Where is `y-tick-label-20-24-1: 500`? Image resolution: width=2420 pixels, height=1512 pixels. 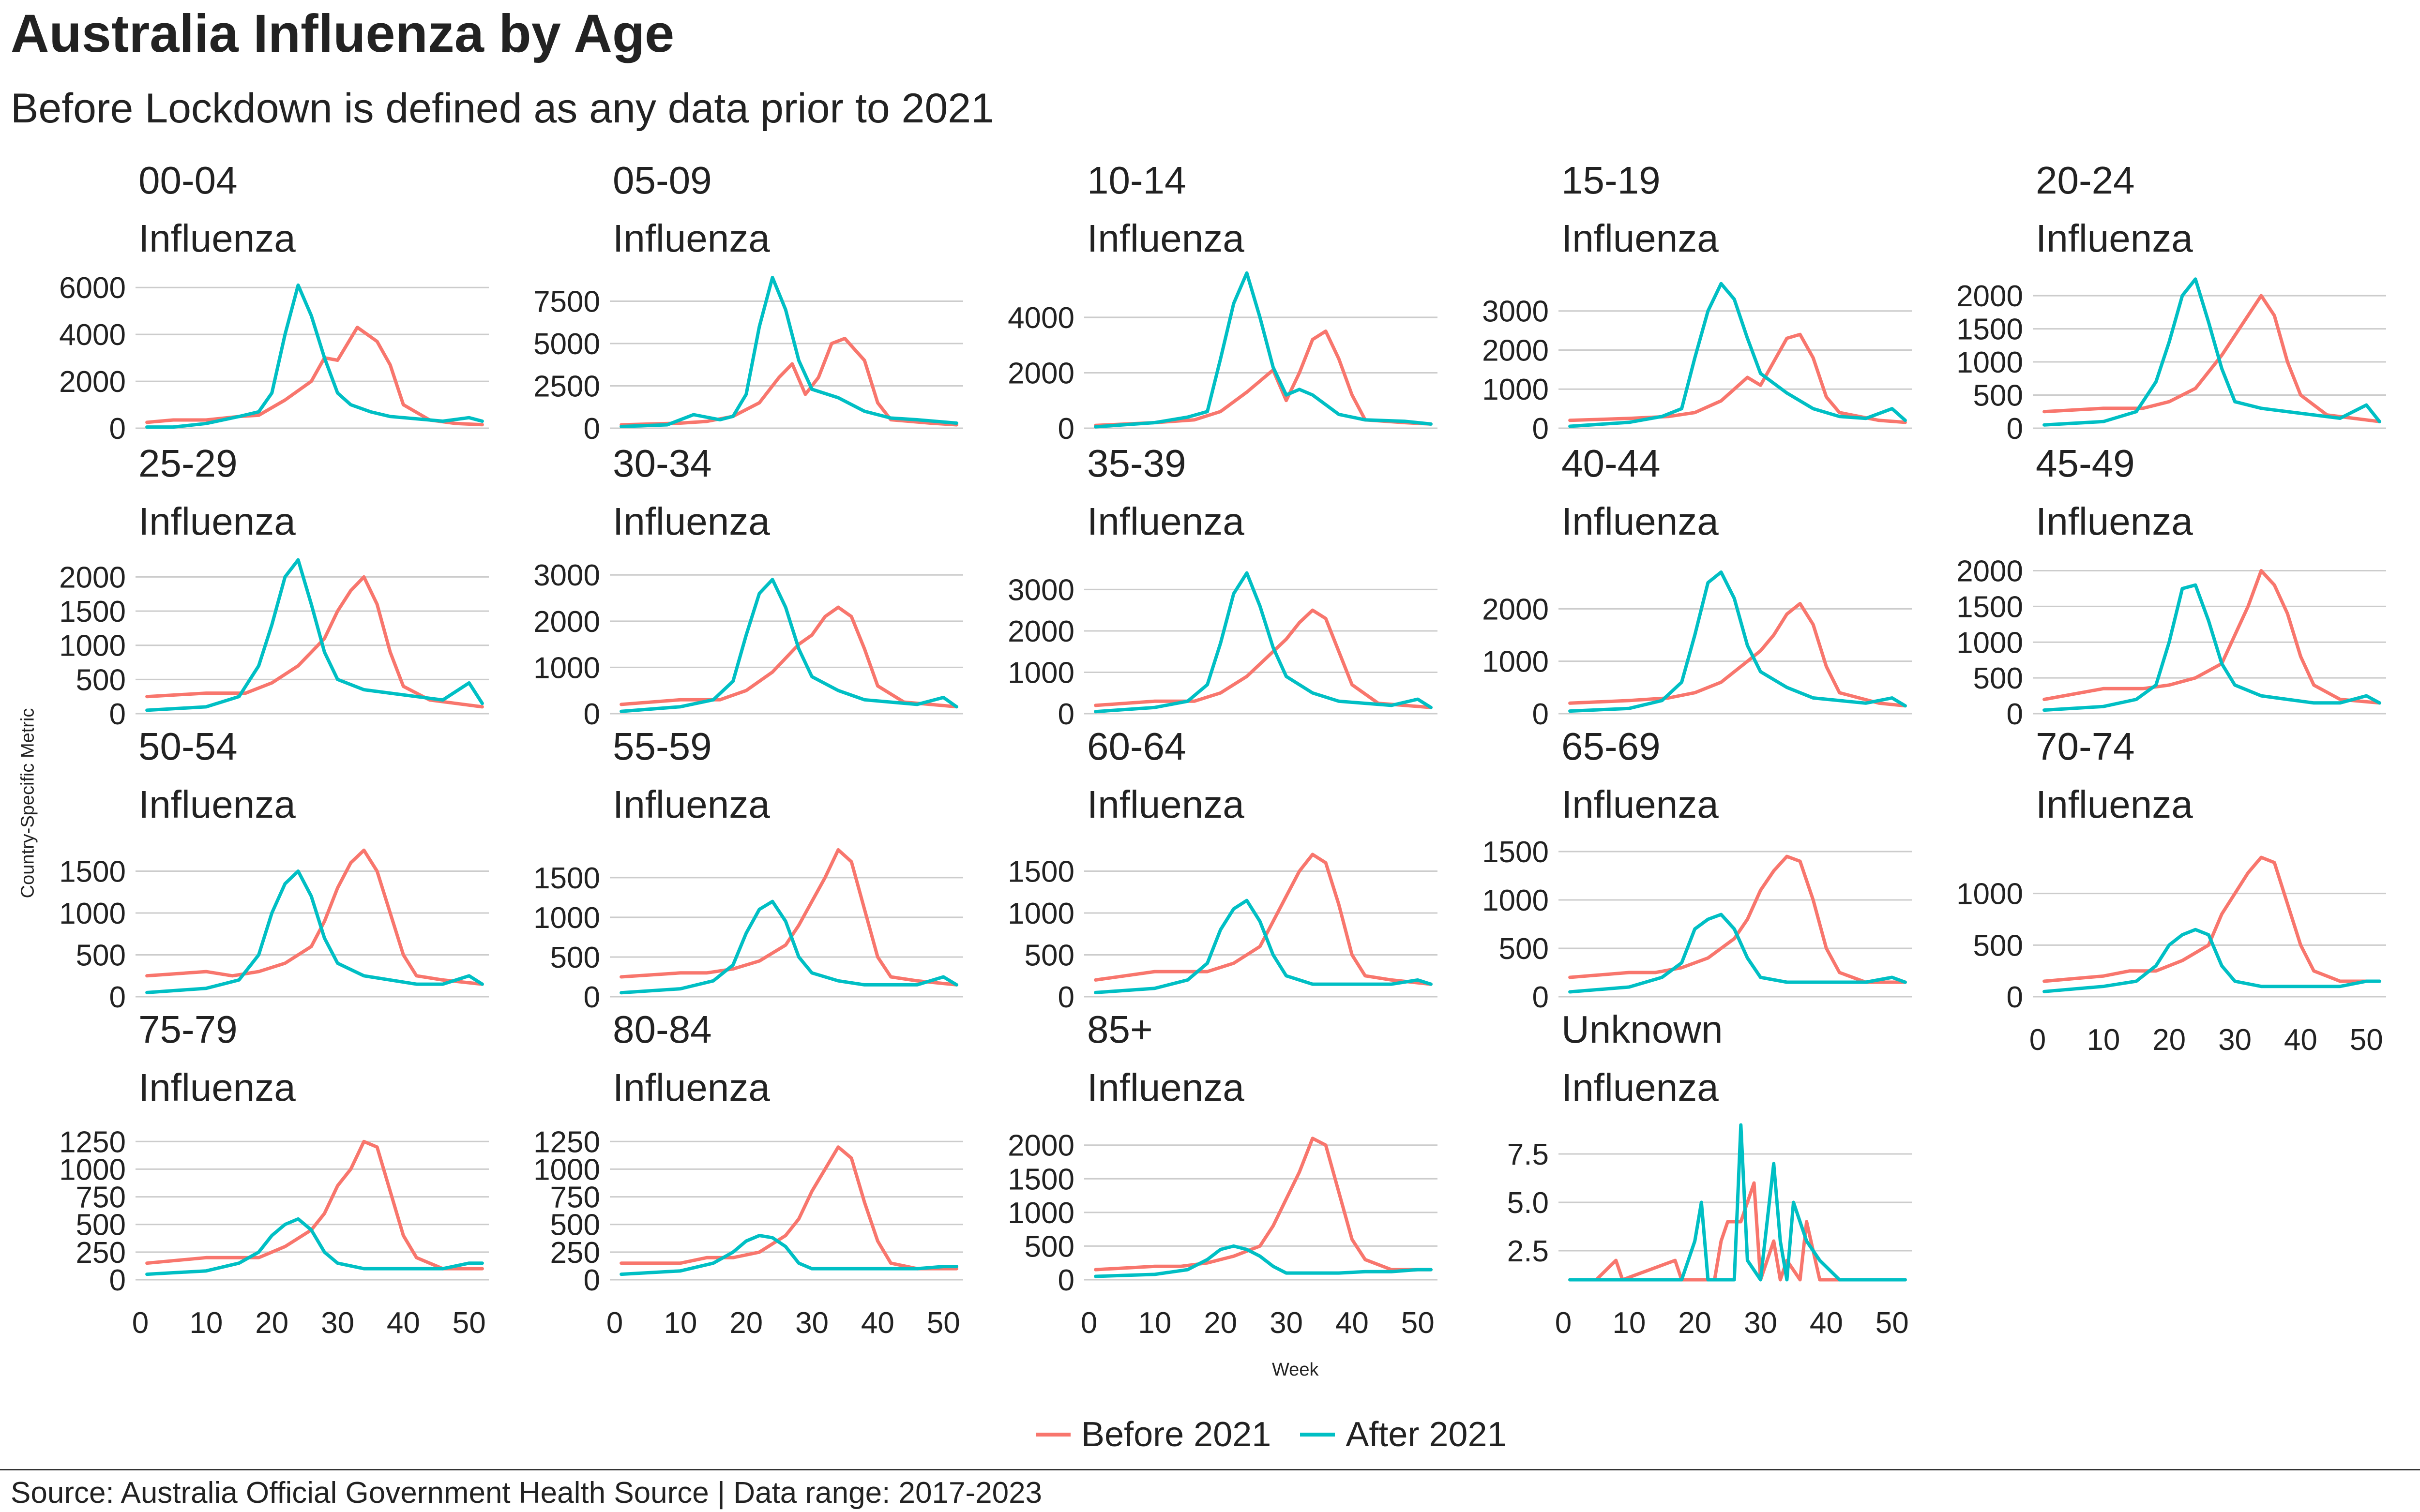
y-tick-label-20-24-1: 500 is located at coordinates (1998, 396).